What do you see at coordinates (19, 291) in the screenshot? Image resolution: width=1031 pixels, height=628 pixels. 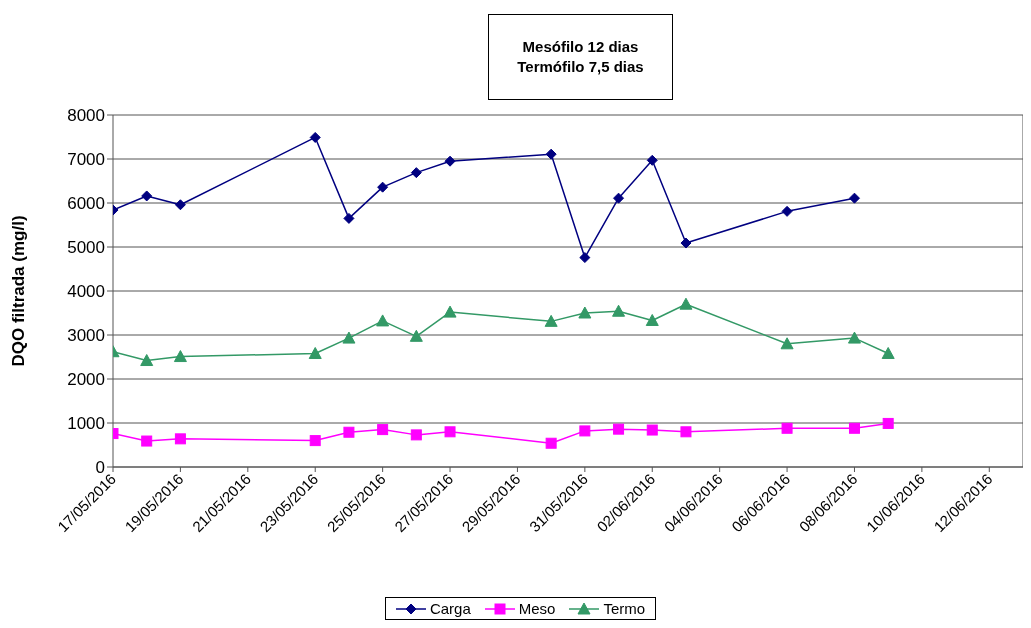 I see `y-axis-title: DQO filtrada (mg/l)` at bounding box center [19, 291].